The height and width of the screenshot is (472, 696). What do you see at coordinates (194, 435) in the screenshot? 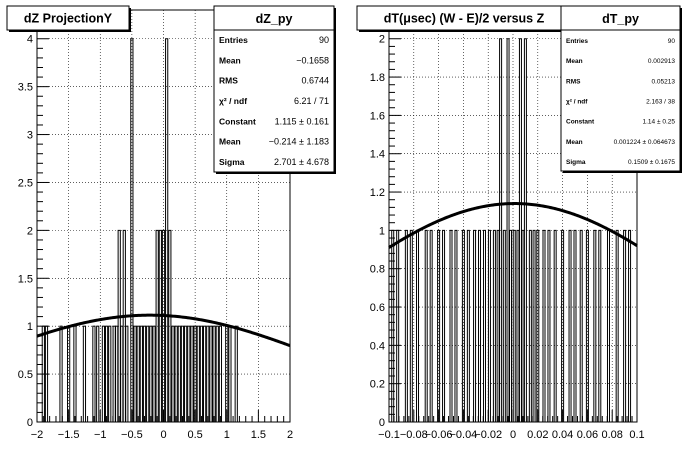
I see `x-tick-label: 0.5` at bounding box center [194, 435].